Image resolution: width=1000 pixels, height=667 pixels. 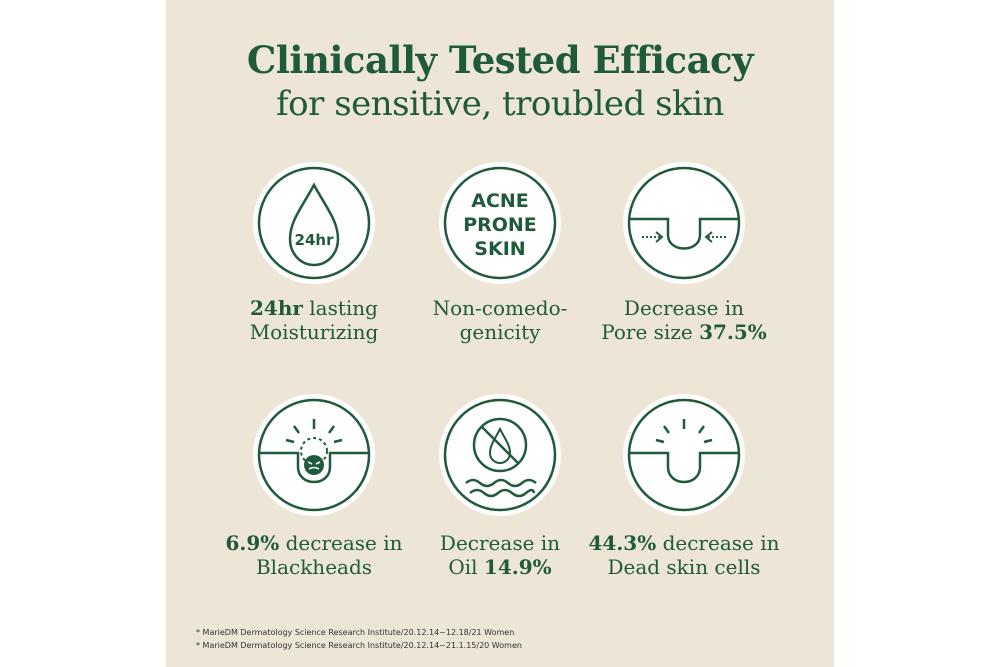 I want to click on caption-non-comedogenic: Non-comedo- genicity, so click(x=500, y=320).